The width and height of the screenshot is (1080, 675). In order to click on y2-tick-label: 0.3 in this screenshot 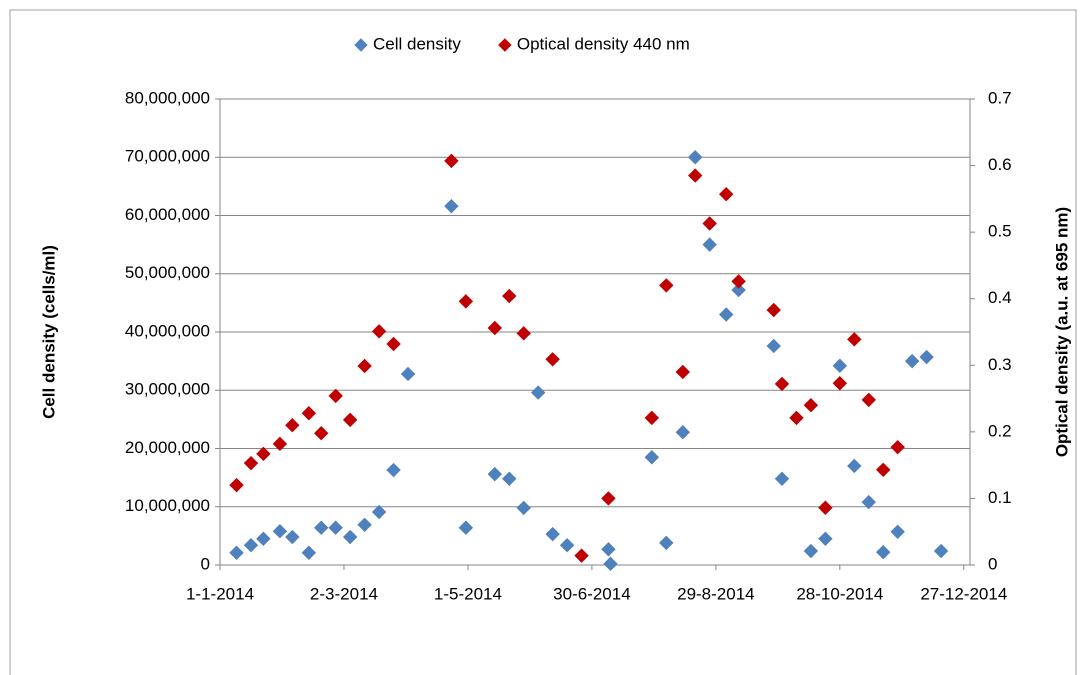, I will do `click(1000, 364)`.